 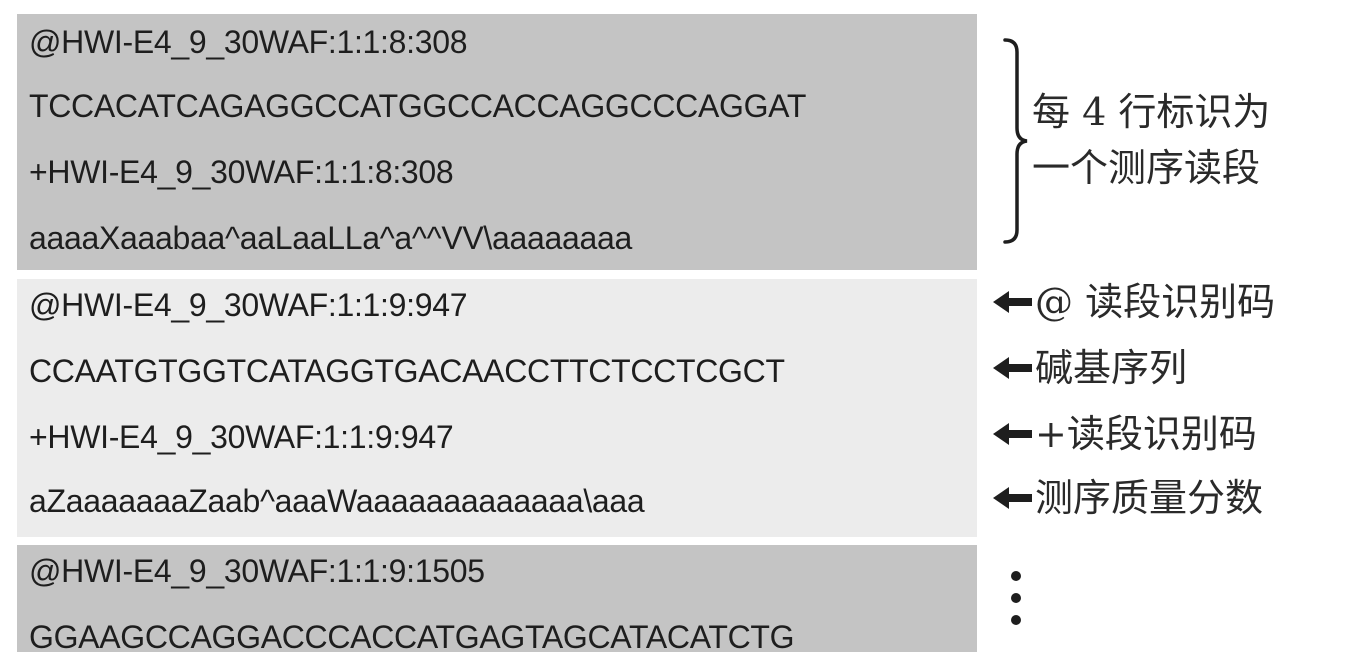 What do you see at coordinates (418, 106) in the screenshot?
I see `record-1-sequence-line: TCCACATCAGAGGCCATGGCCACCAGGCCCAGGAT` at bounding box center [418, 106].